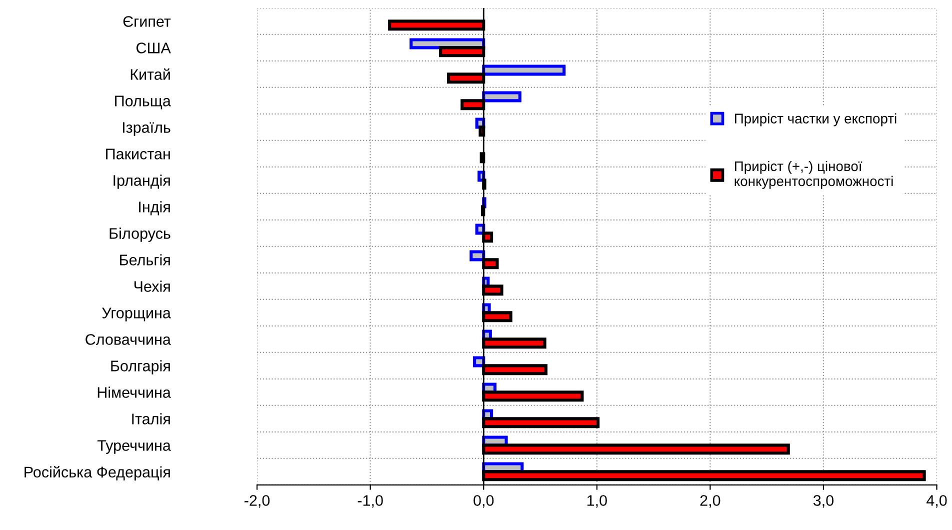 The width and height of the screenshot is (952, 530). Describe the element at coordinates (136, 315) in the screenshot. I see `y-tick-label: Угорщина` at that location.